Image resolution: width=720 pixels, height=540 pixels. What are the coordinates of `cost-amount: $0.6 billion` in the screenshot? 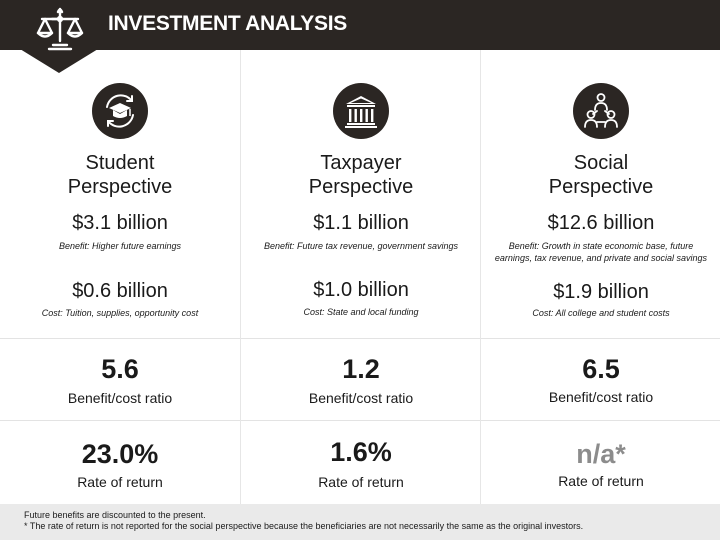 It's located at (120, 291).